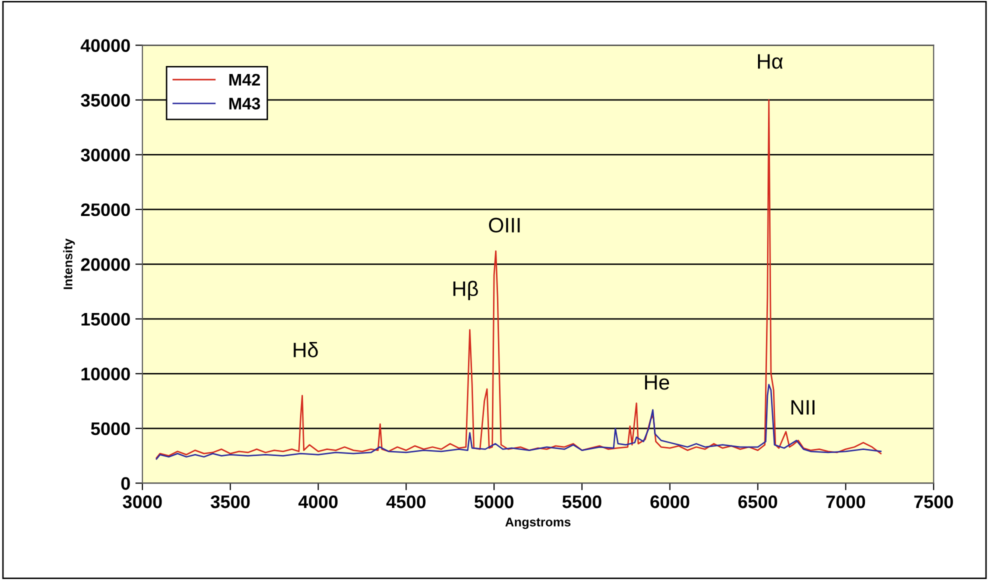  I want to click on annotation: Hβ, so click(465, 290).